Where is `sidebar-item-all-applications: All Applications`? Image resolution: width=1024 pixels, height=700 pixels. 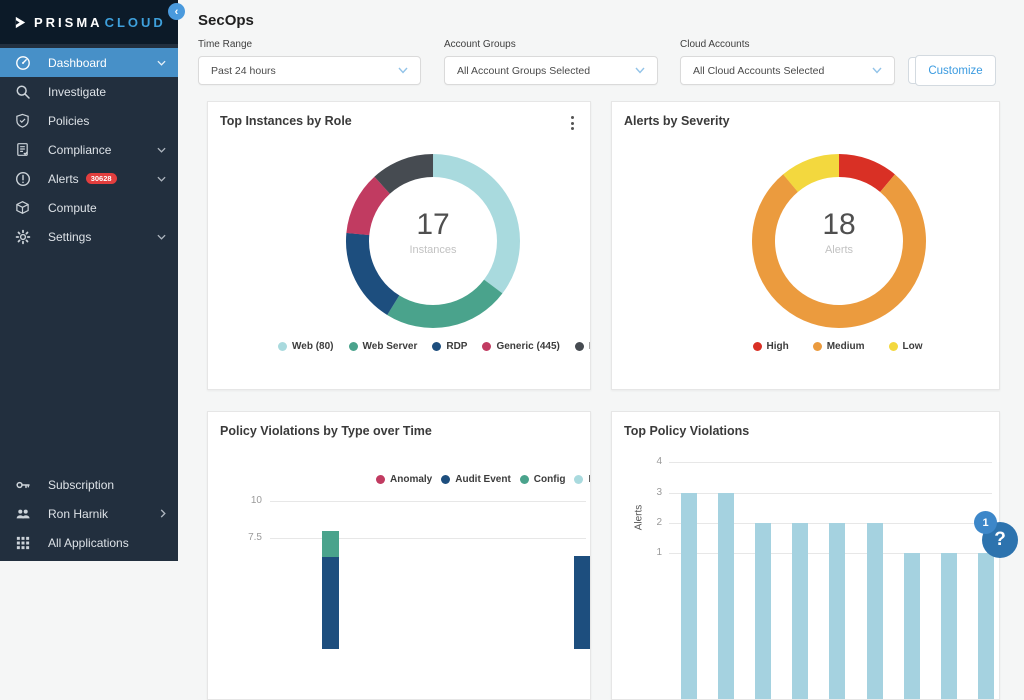
sidebar-item-all-applications: All Applications is located at coordinates (89, 542).